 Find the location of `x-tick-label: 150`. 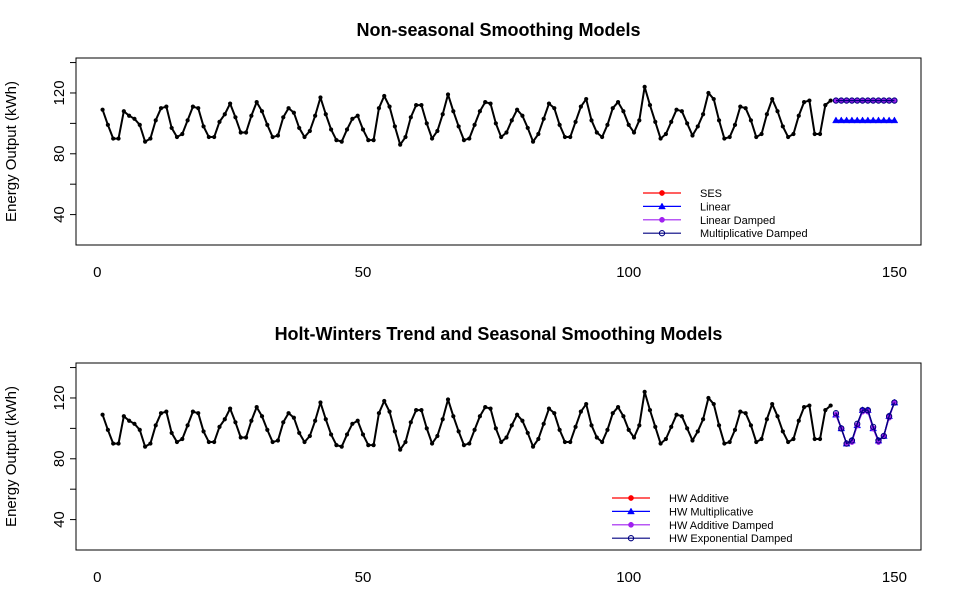

x-tick-label: 150 is located at coordinates (894, 272).